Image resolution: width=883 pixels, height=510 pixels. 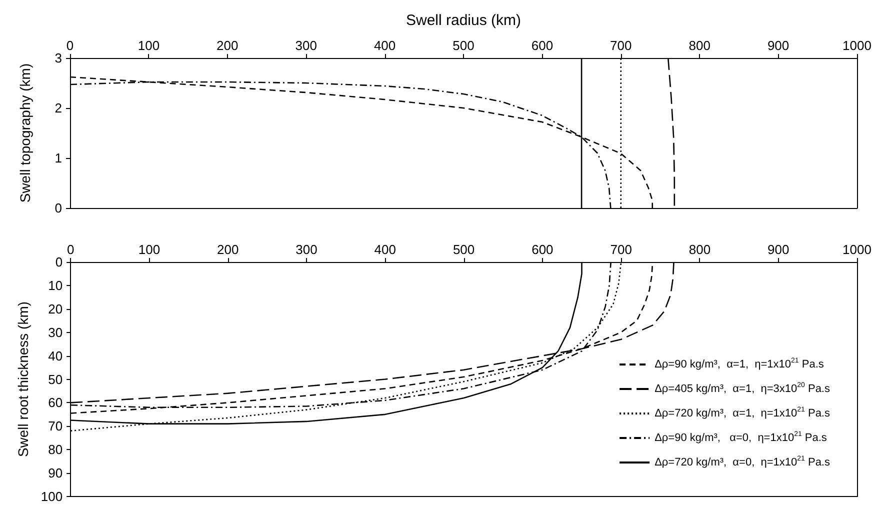 I want to click on y-tick-label: 100, so click(x=51, y=496).